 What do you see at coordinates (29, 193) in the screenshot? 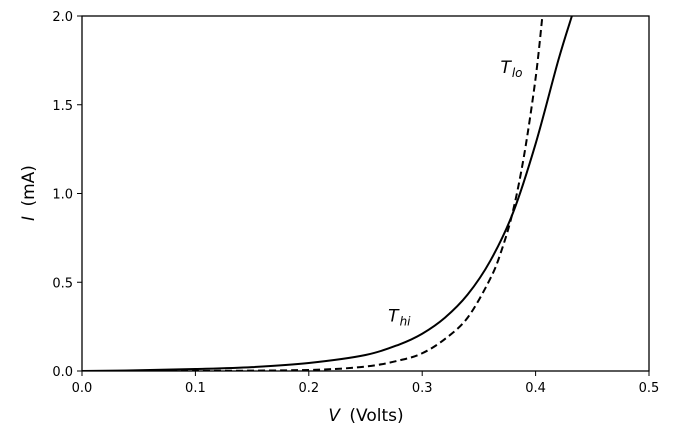
I see `y-axis-label: I (mA)` at bounding box center [29, 193].